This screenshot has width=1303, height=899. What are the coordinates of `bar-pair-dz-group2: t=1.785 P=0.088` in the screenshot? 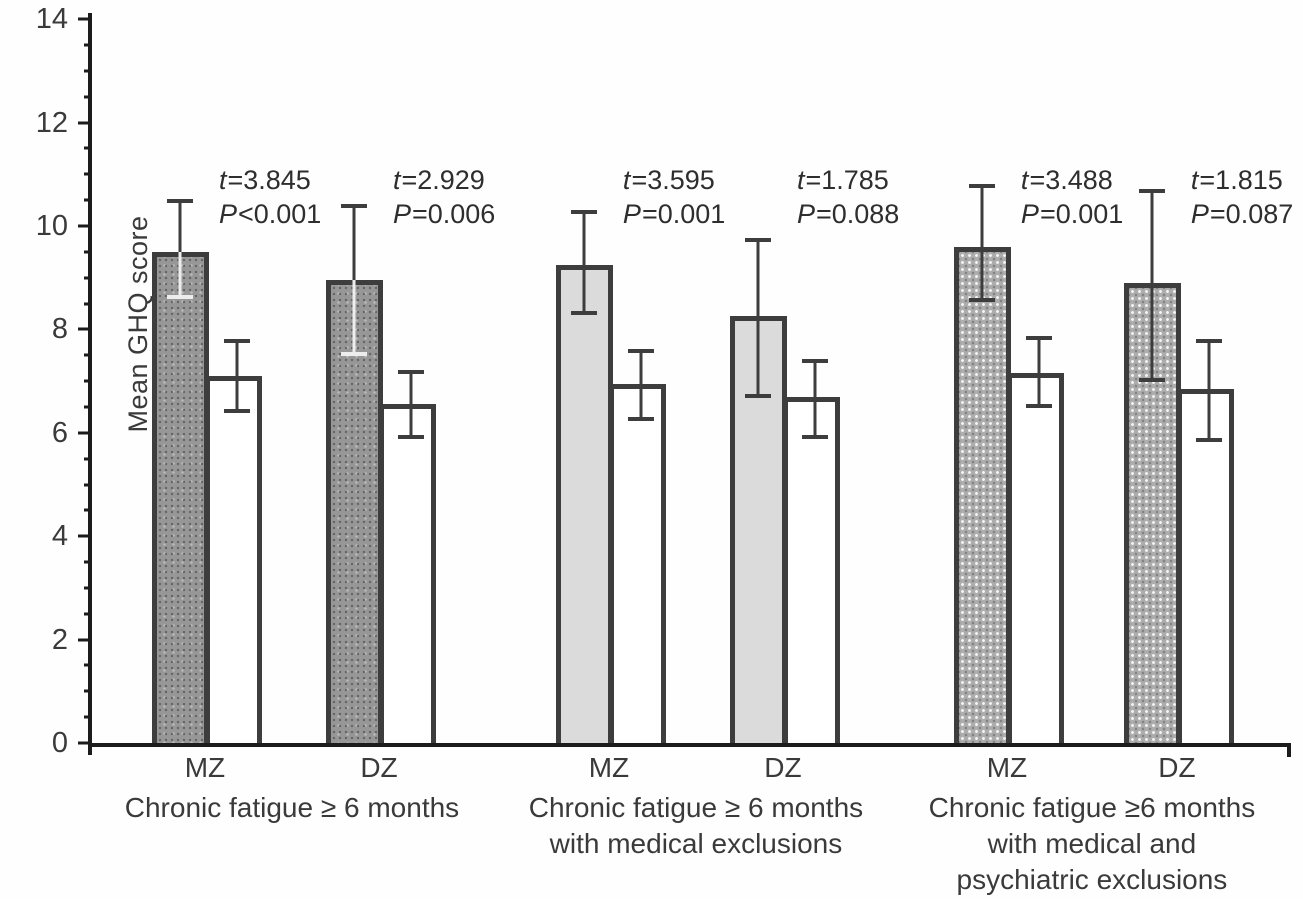 It's located at (814, 378).